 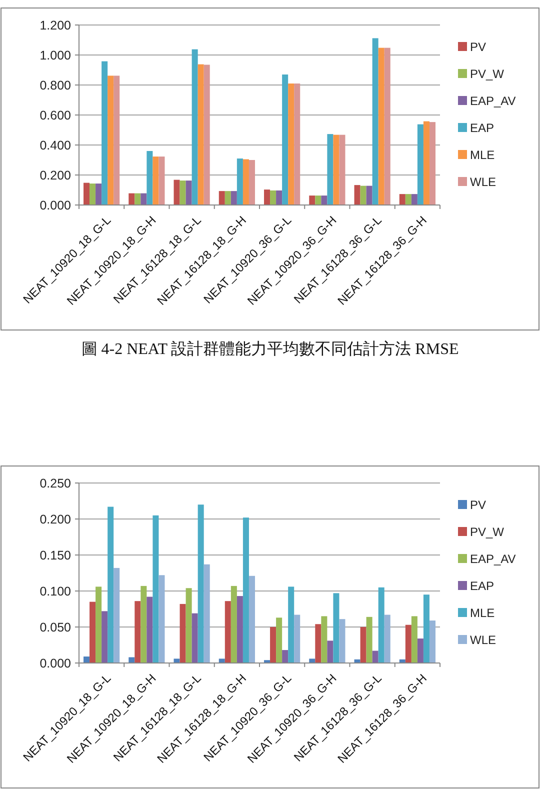 What do you see at coordinates (56, 483) in the screenshot?
I see `y-tick-label: 0.250` at bounding box center [56, 483].